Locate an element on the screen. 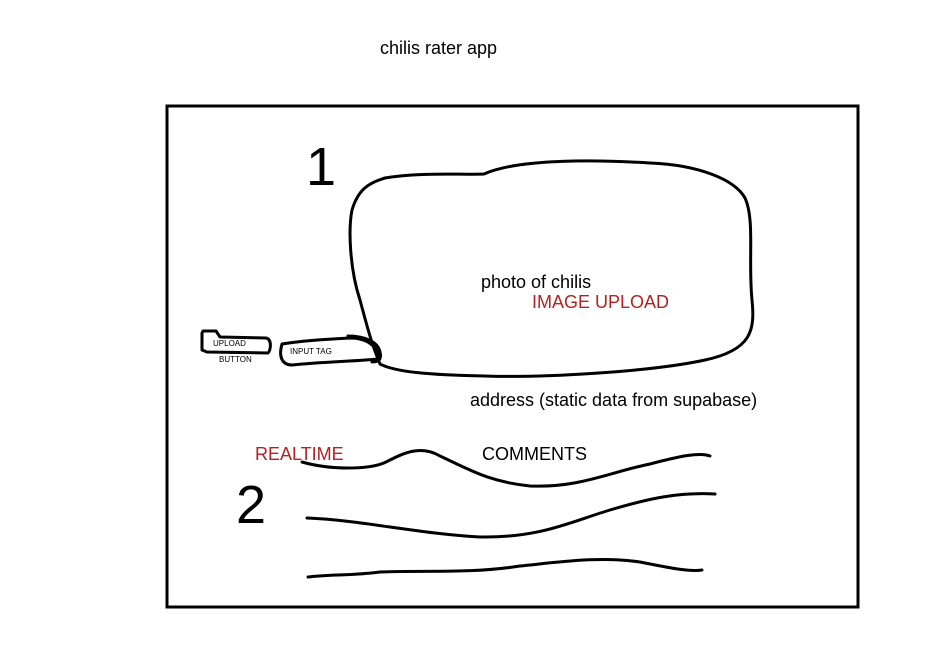 Image resolution: width=929 pixels, height=656 pixels. input-tag-shape is located at coordinates (329, 351).